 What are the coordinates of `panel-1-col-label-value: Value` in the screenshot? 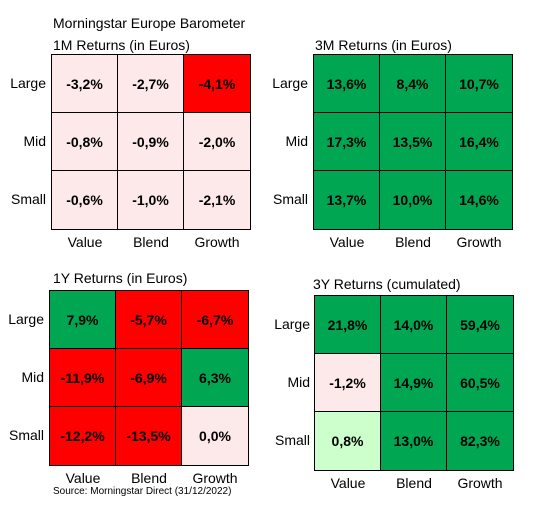 It's located at (85, 242).